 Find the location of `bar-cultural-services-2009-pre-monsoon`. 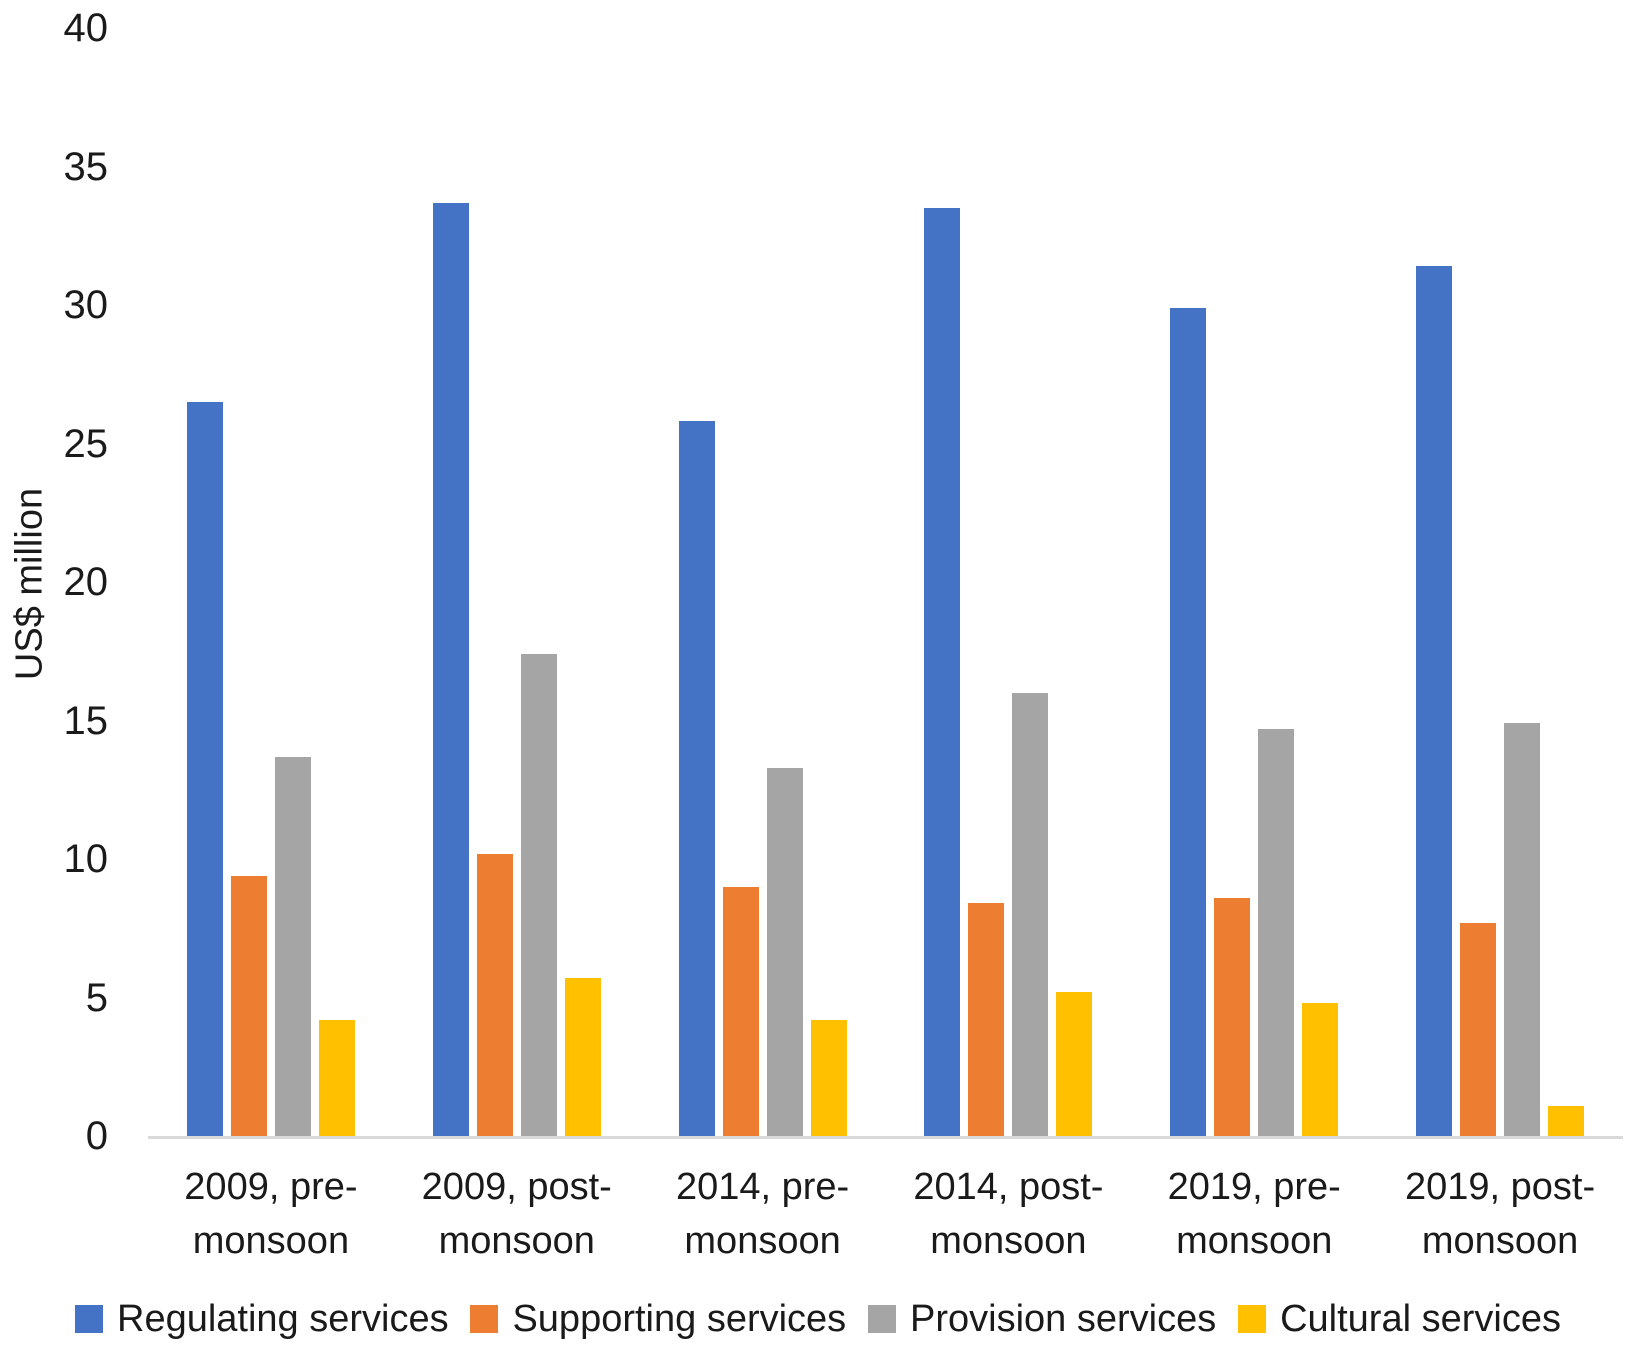

bar-cultural-services-2009-pre-monsoon is located at coordinates (336, 1077).